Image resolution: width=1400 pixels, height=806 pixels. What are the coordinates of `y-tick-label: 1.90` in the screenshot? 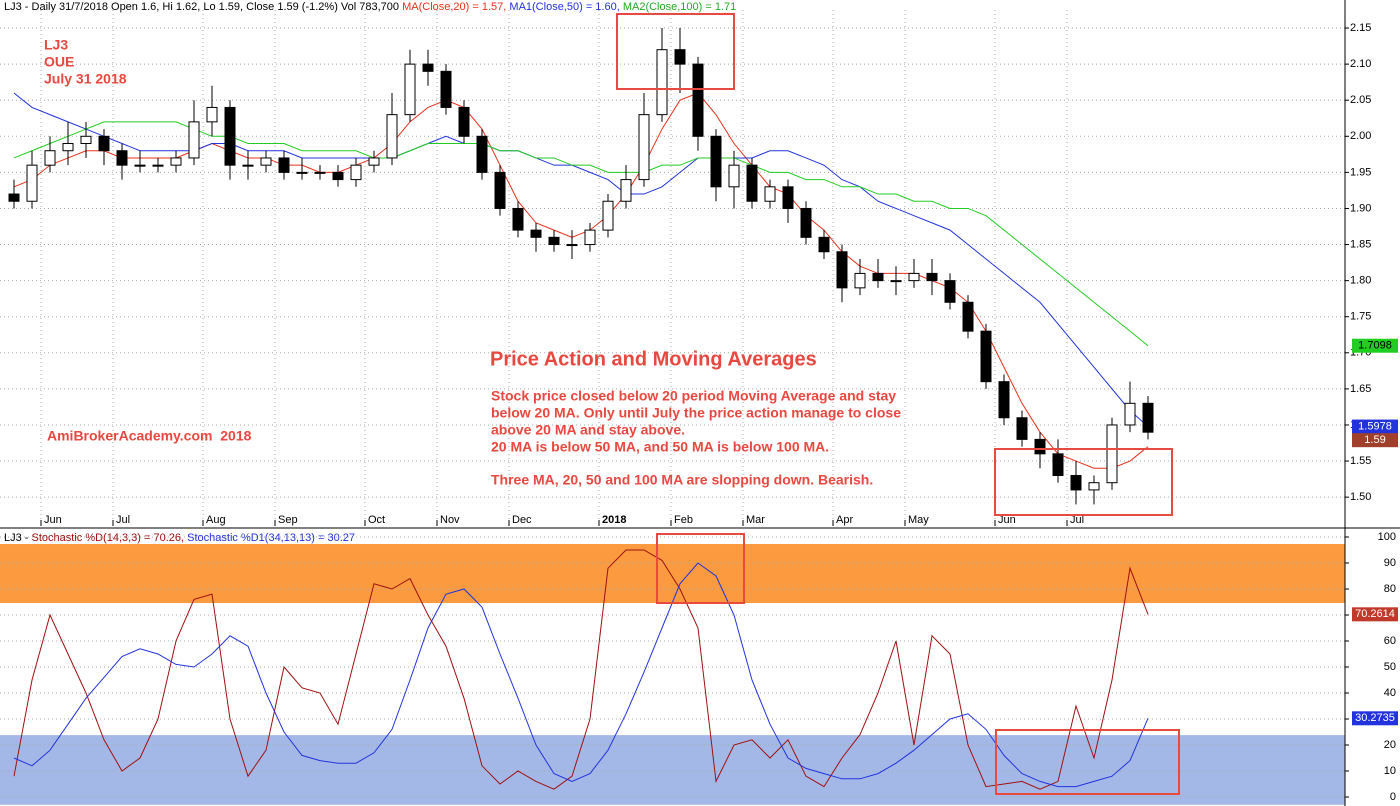 It's located at (1360, 208).